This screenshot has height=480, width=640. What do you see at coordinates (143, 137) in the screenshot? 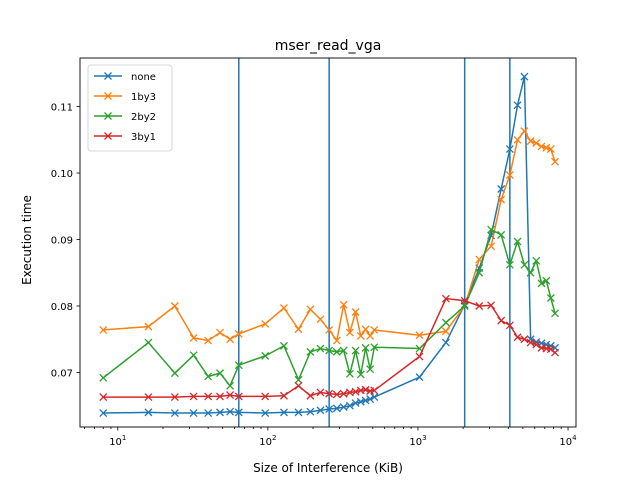
I see `legend-label: 3by1` at bounding box center [143, 137].